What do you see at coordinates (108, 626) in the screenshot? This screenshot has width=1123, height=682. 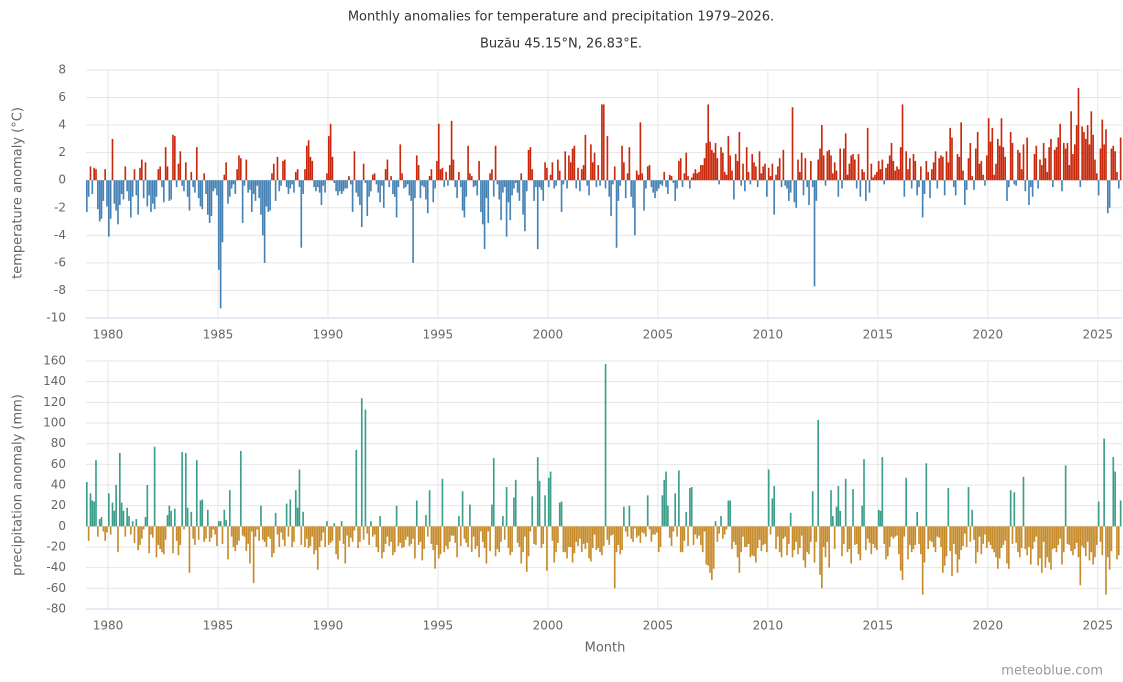 I see `x-tick-label: 1980` at bounding box center [108, 626].